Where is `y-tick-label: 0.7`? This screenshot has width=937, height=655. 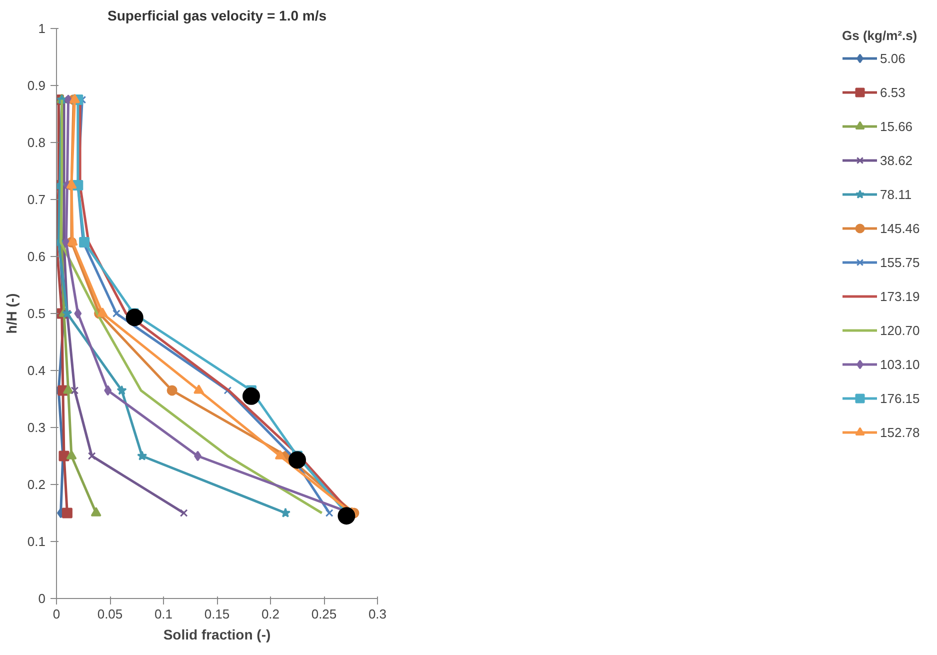 y-tick-label: 0.7 is located at coordinates (36, 199).